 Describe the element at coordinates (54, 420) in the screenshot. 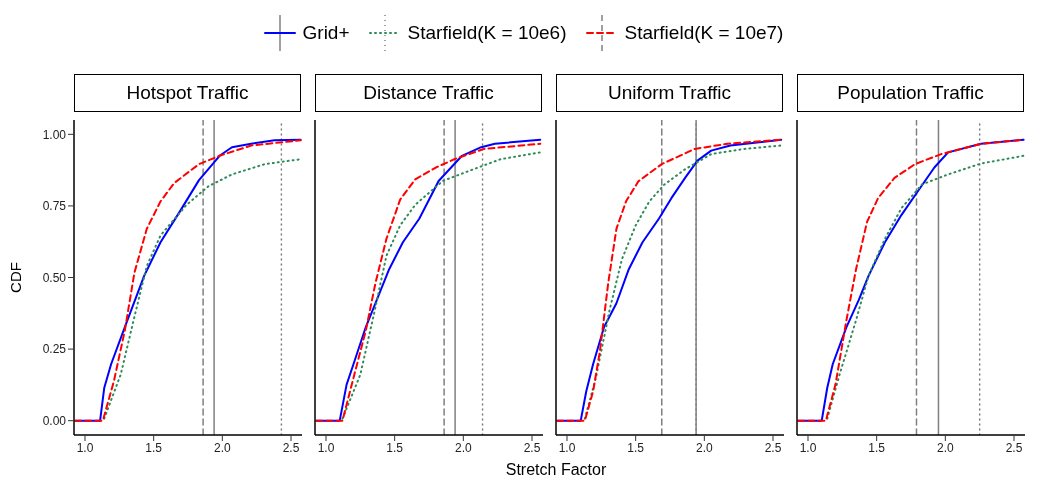

I see `y-tick-label: 0.00` at that location.